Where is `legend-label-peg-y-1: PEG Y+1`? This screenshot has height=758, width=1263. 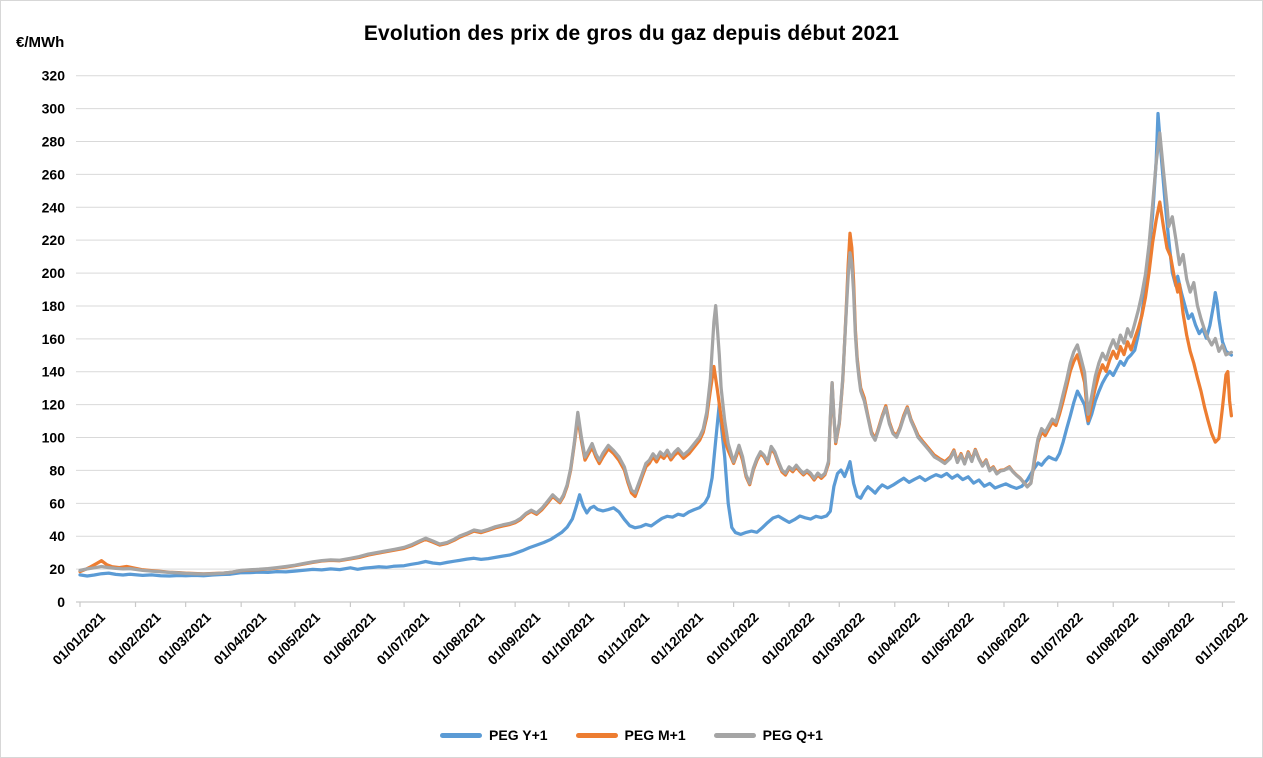
legend-label-peg-y-1: PEG Y+1 is located at coordinates (518, 735).